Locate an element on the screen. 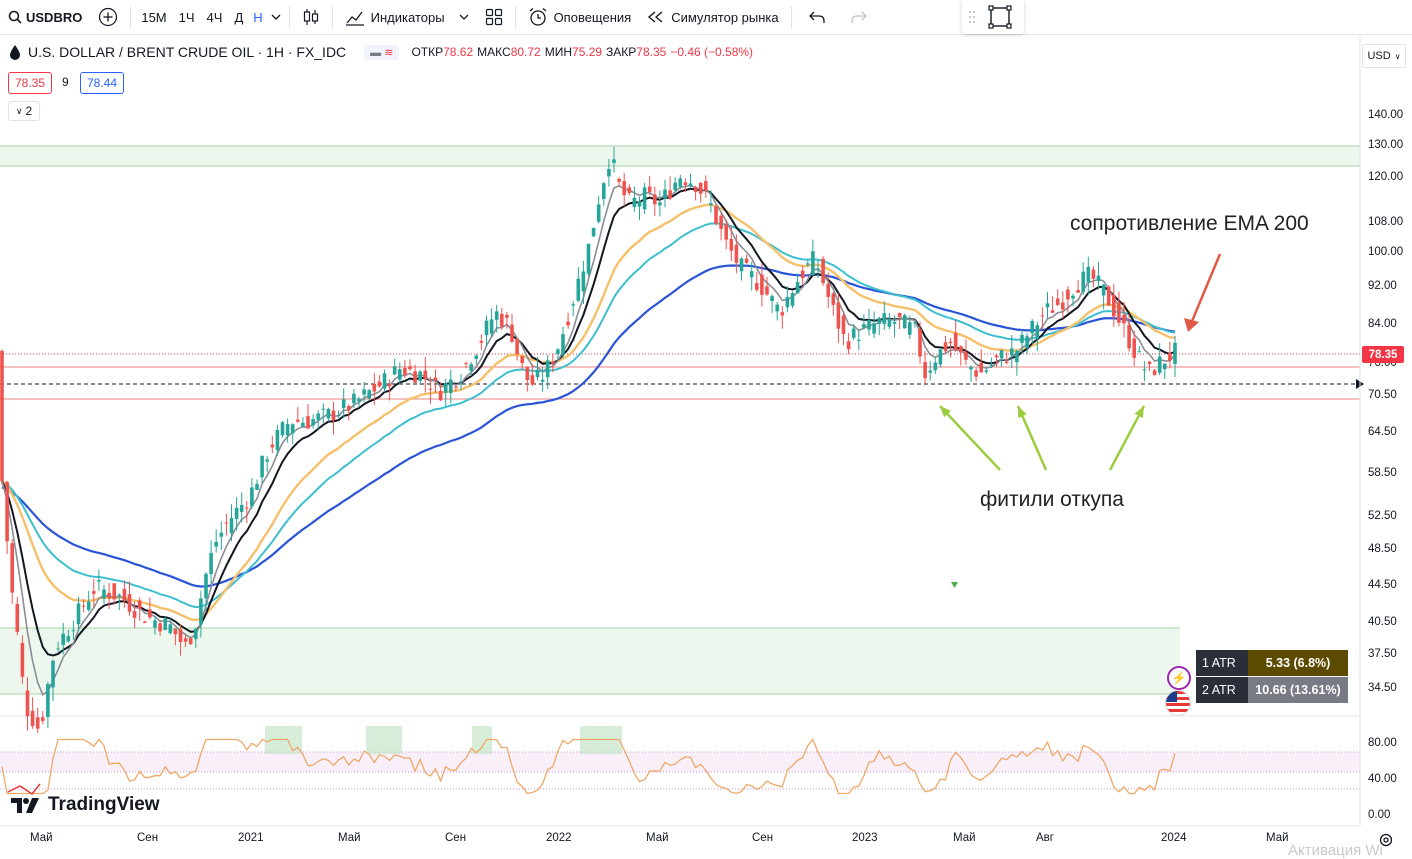  buy-price-box: 78.44 is located at coordinates (102, 83).